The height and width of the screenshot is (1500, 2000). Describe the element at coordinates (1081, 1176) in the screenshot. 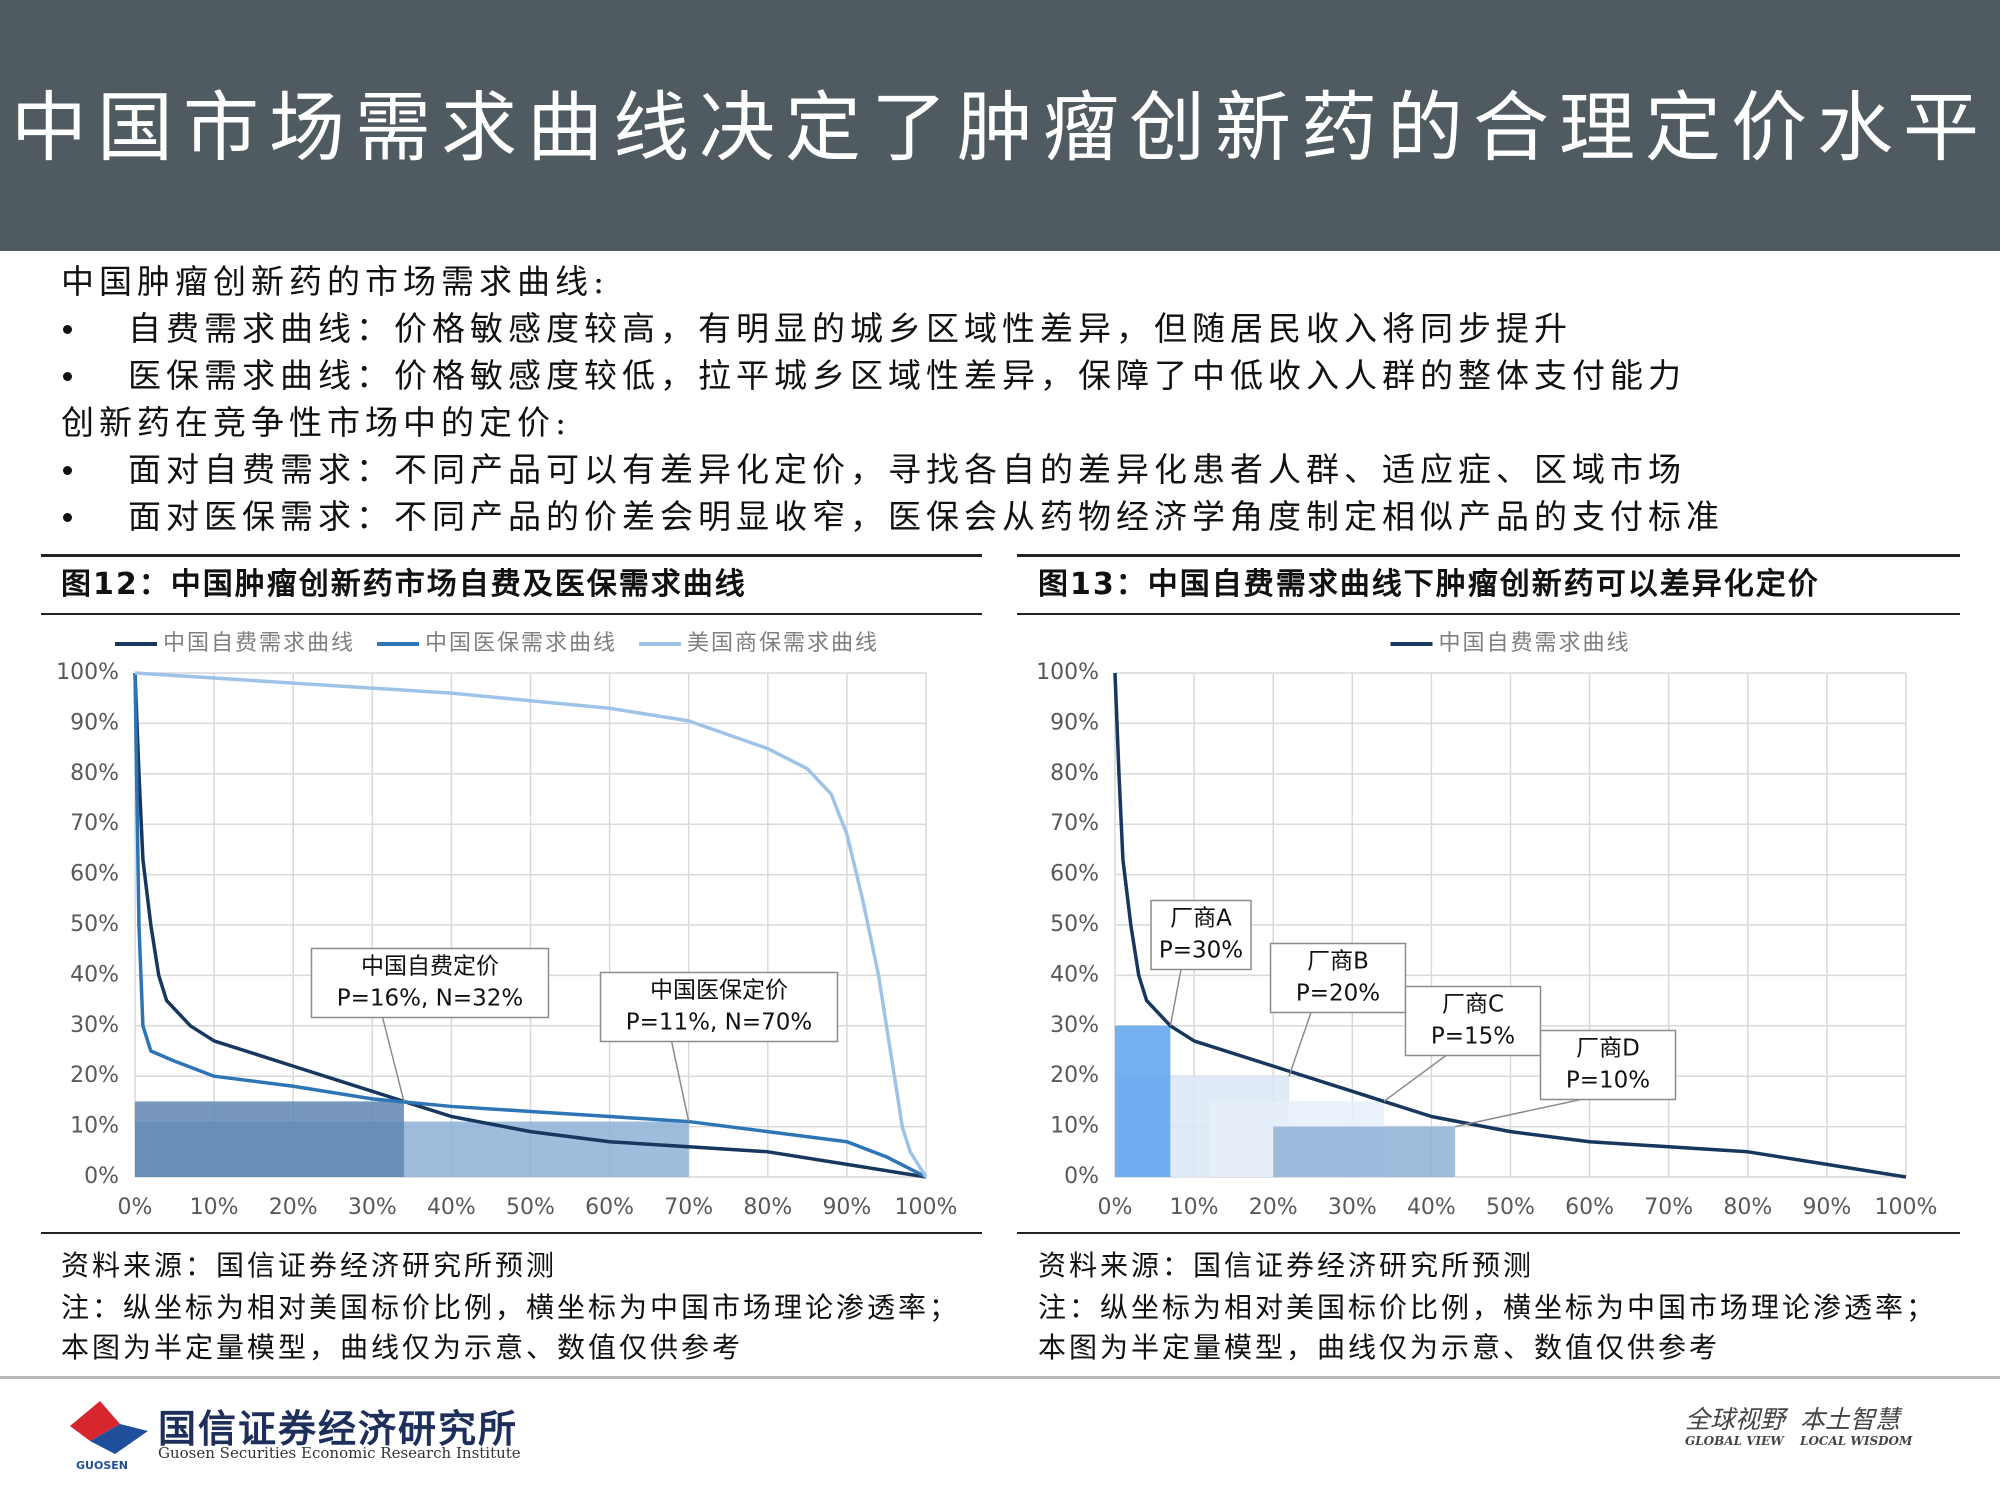

I see `y-tick-label: 0%` at that location.